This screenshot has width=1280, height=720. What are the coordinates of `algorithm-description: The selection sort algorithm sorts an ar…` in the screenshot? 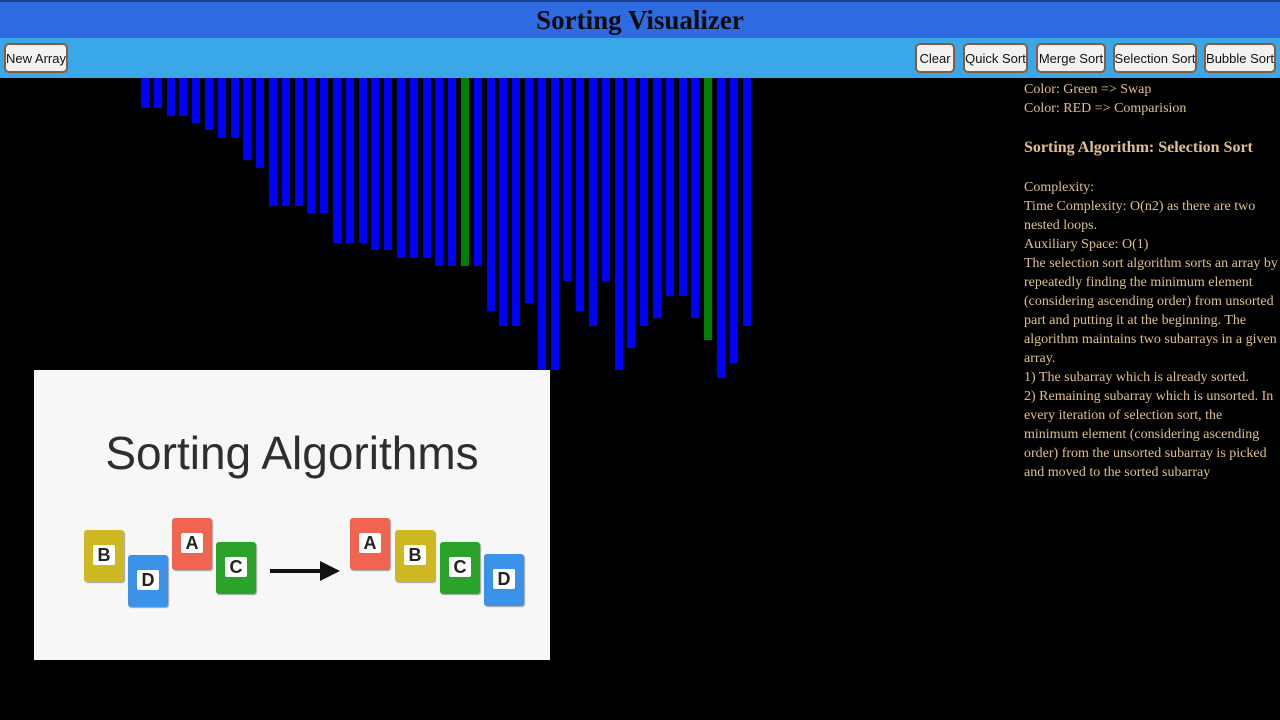 It's located at (1151, 311).